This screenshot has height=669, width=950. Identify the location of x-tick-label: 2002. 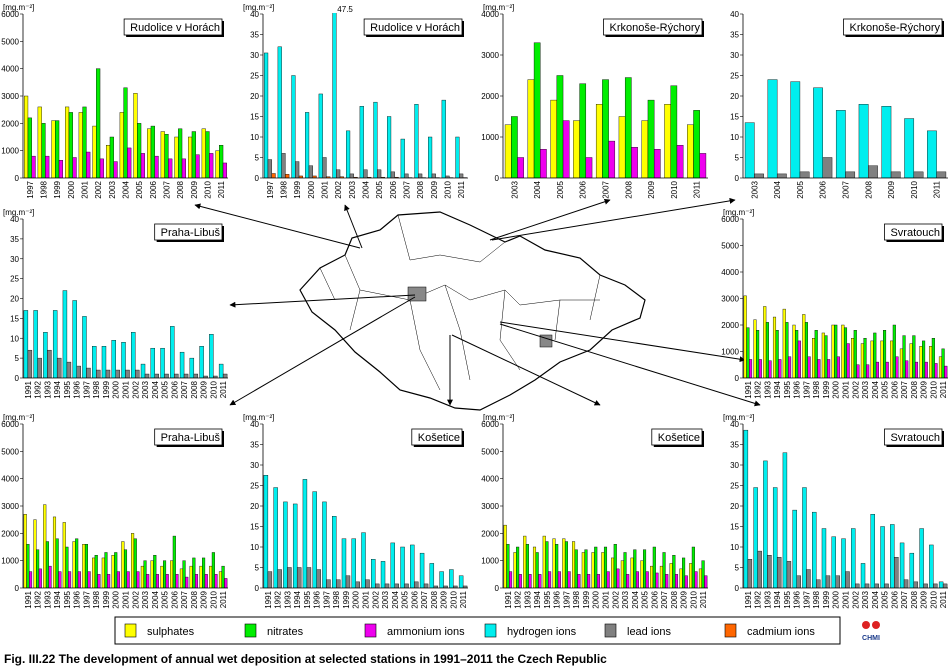
(855, 389).